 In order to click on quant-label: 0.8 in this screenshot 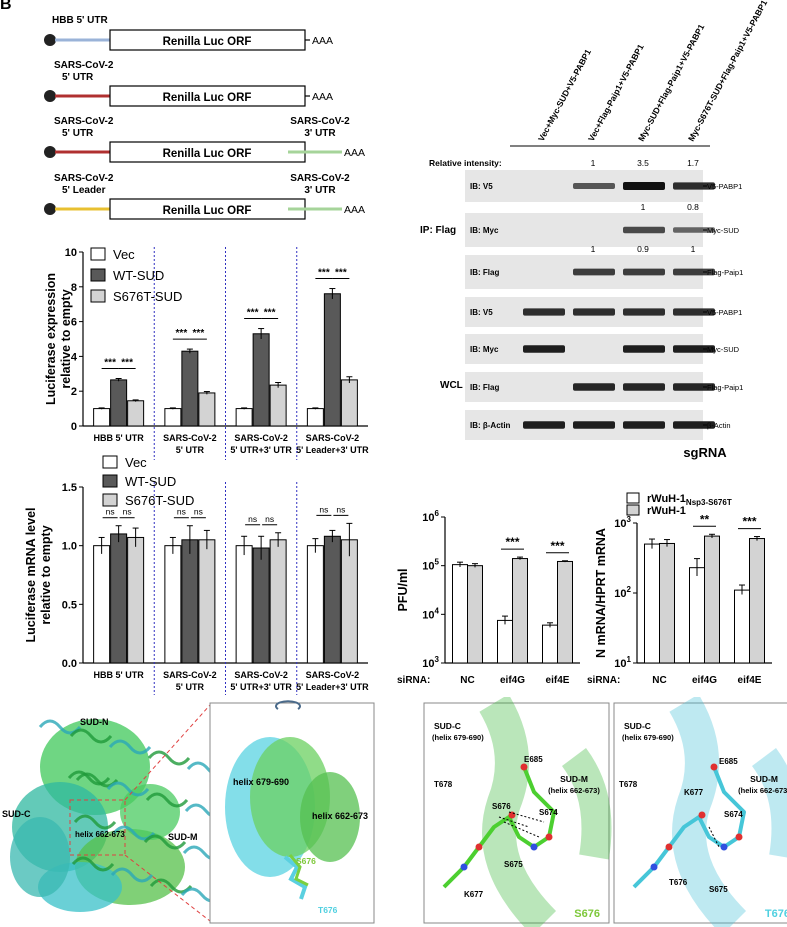, I will do `click(693, 207)`.